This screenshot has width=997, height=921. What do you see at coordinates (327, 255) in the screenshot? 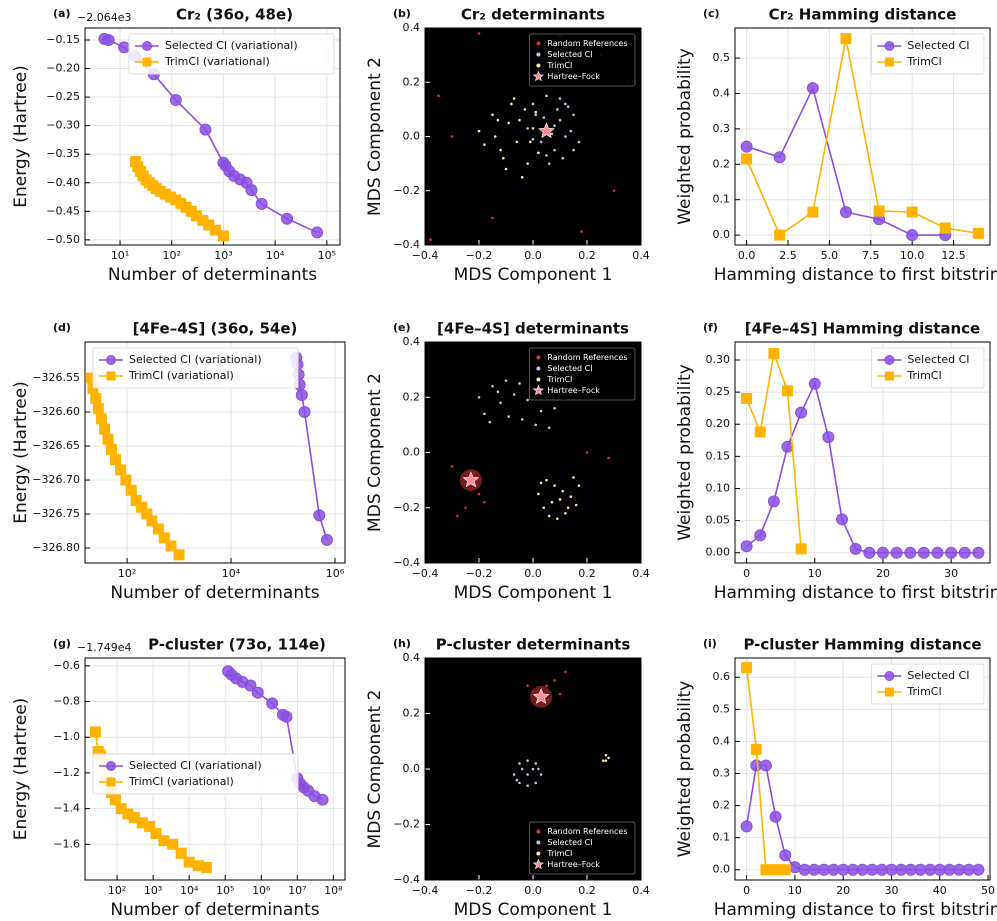
I see `x-tick-label: 10⁵` at bounding box center [327, 255].